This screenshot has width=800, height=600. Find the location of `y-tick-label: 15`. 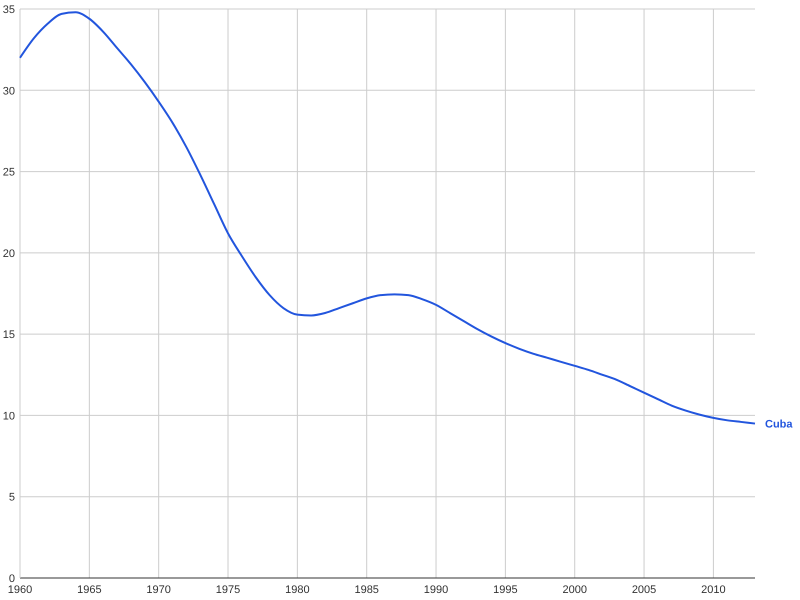

y-tick-label: 15 is located at coordinates (8, 335).